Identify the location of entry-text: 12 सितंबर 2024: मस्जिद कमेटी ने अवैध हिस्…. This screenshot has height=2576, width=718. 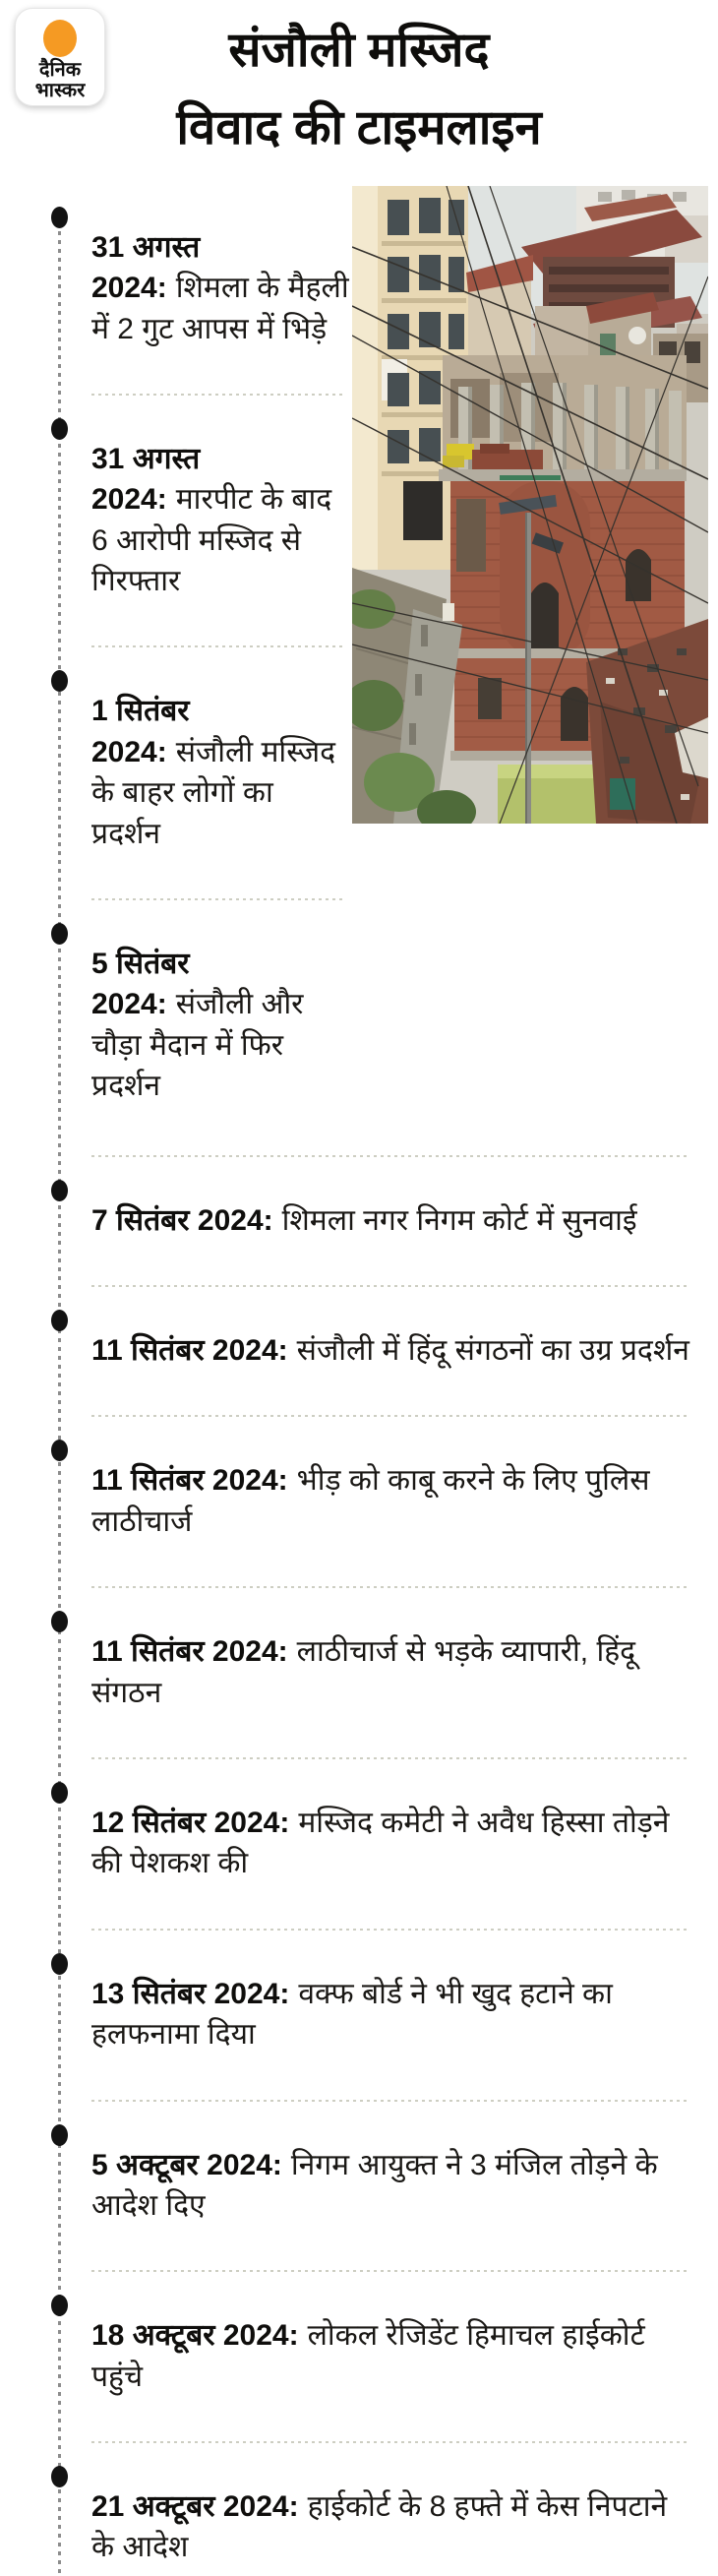
(404, 1843).